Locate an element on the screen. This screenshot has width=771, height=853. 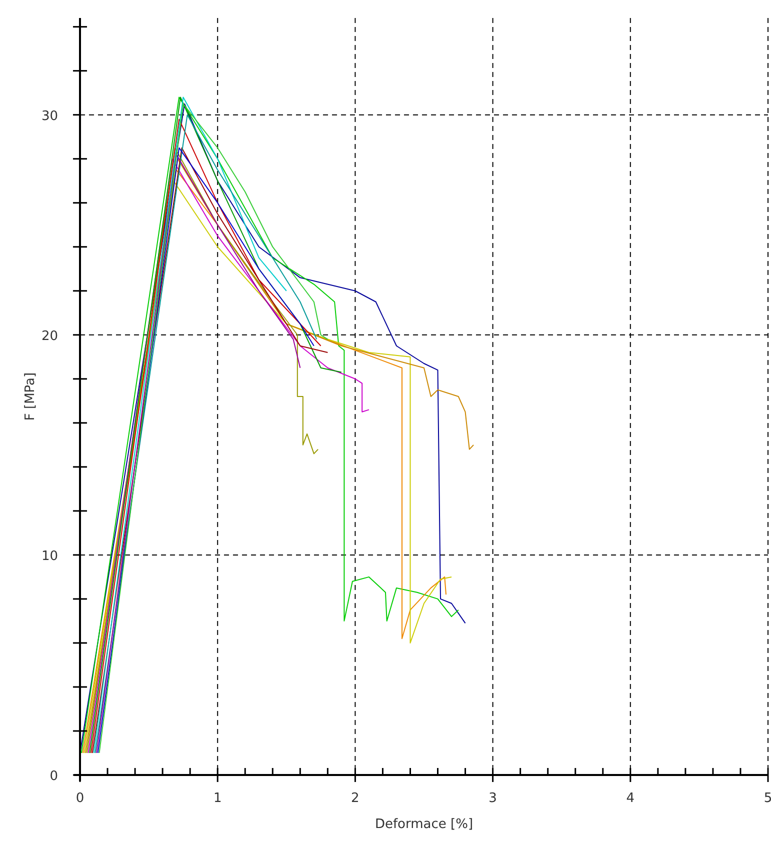
x-axis-title: Deformace [%] is located at coordinates (424, 824).